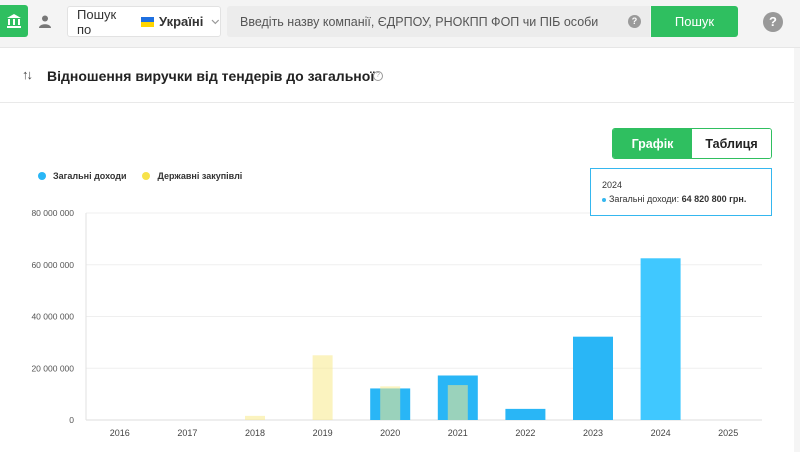  What do you see at coordinates (773, 22) in the screenshot?
I see `help-icon: ?` at bounding box center [773, 22].